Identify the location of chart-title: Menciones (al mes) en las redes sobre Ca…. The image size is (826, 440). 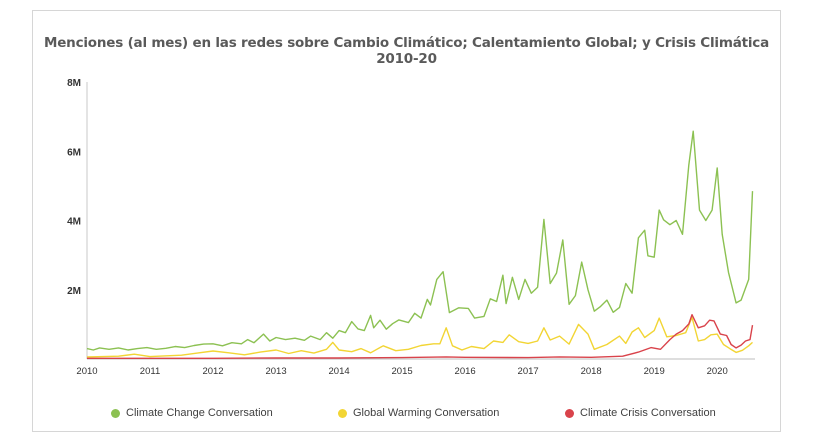
(406, 51).